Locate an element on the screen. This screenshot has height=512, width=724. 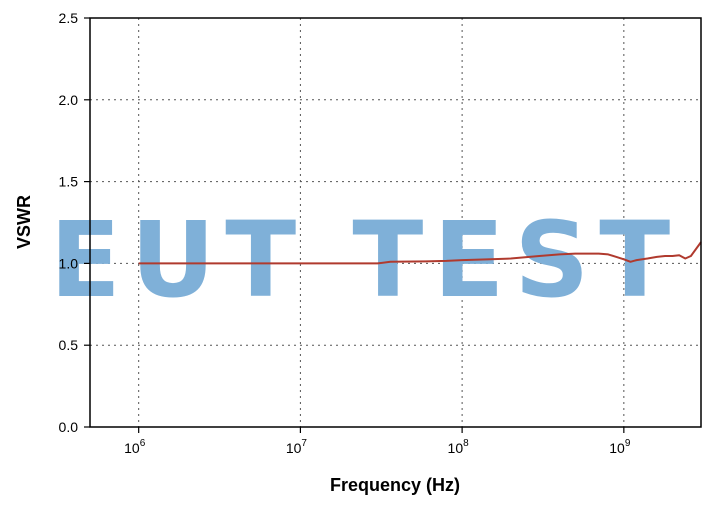
y-axis-title: VSWR is located at coordinates (24, 222).